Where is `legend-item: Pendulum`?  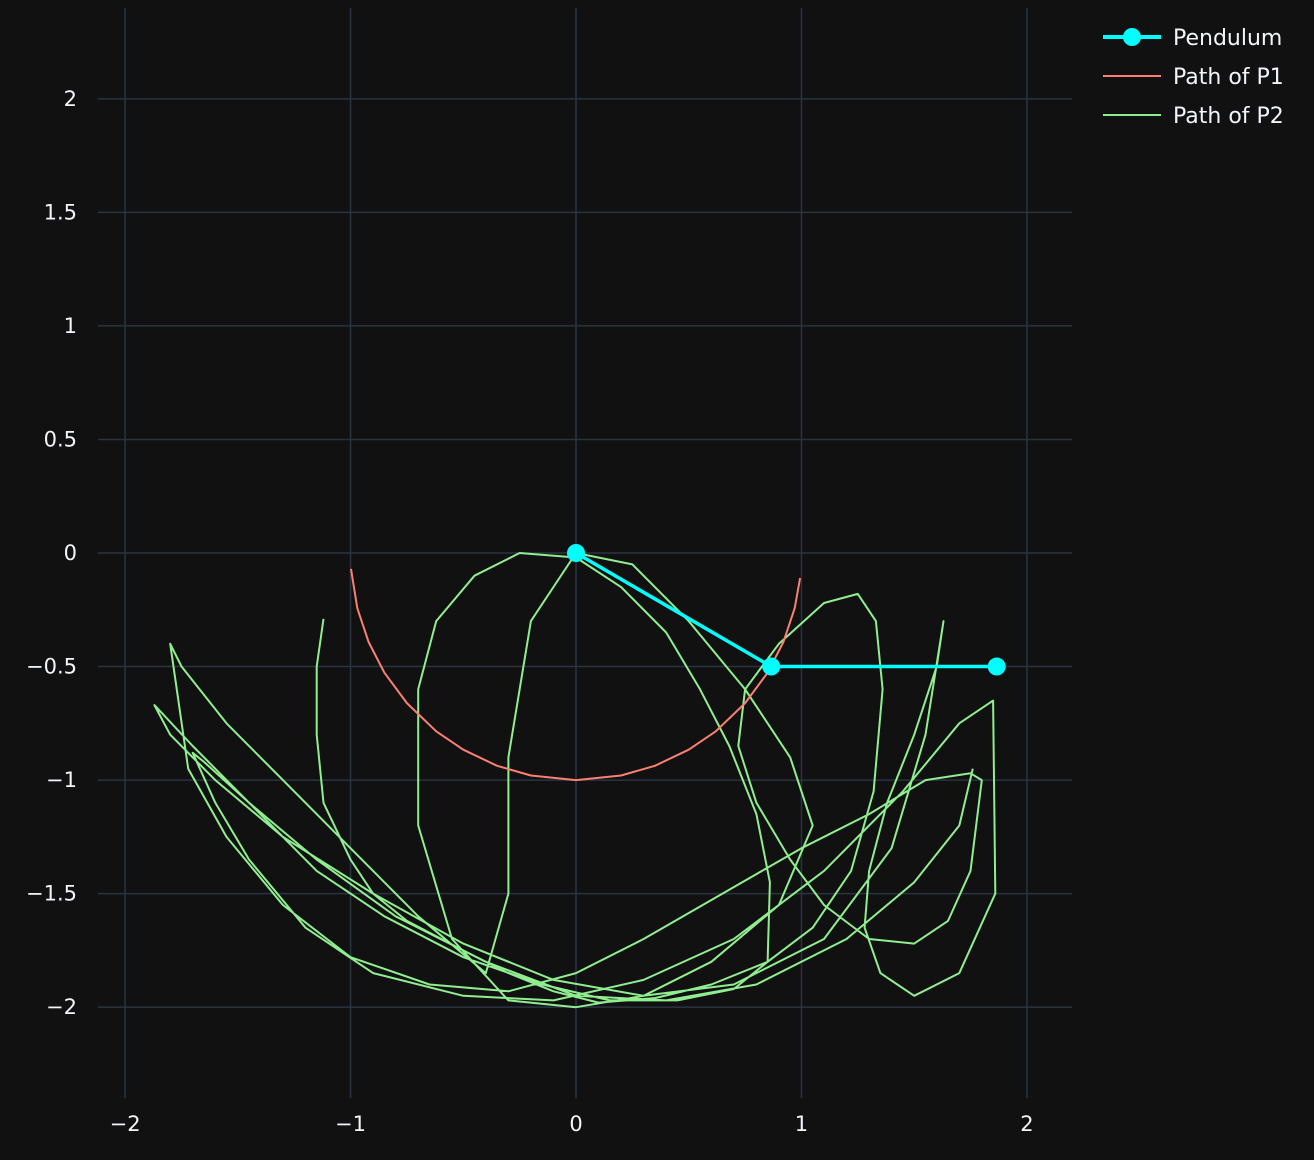
legend-item: Pendulum is located at coordinates (1192, 38).